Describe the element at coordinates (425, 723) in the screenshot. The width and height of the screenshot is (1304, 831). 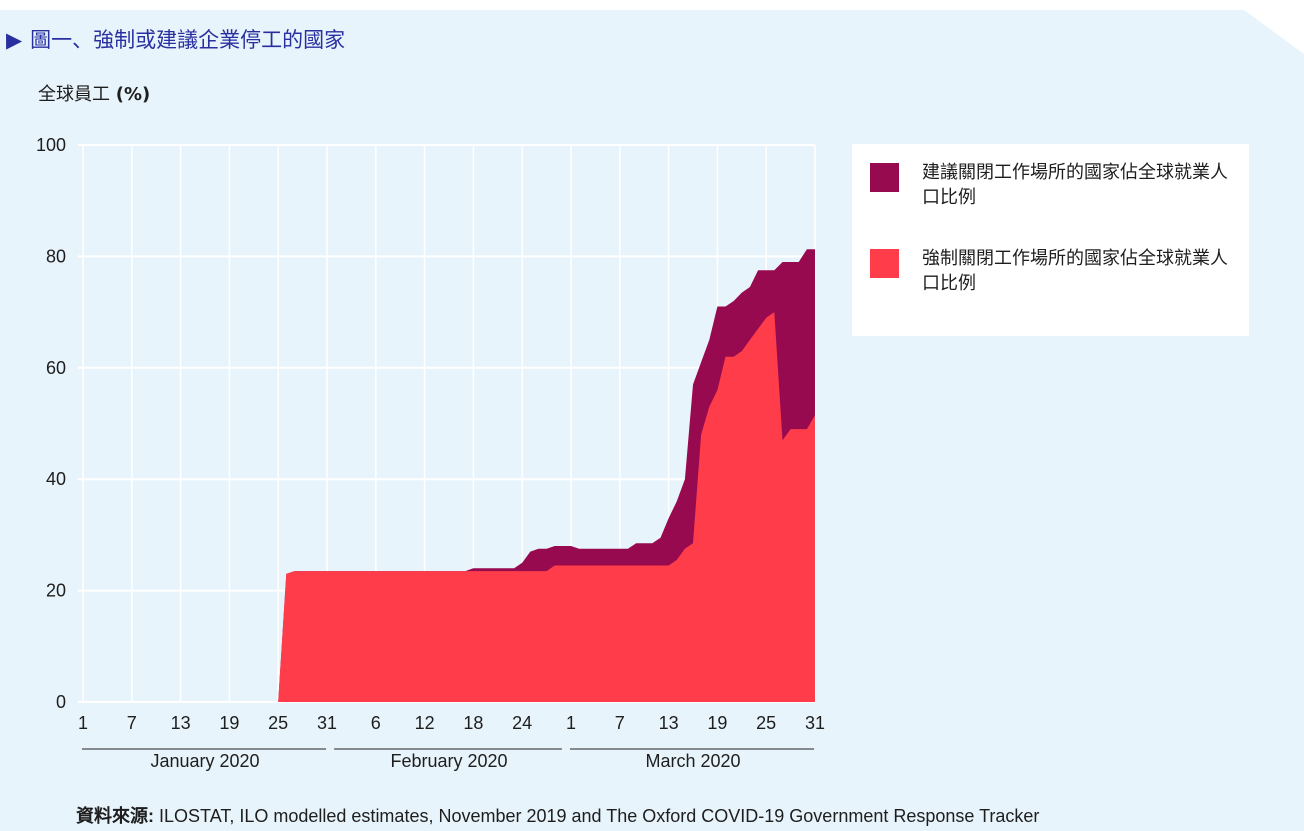
I see `x-tick-label: 12` at that location.